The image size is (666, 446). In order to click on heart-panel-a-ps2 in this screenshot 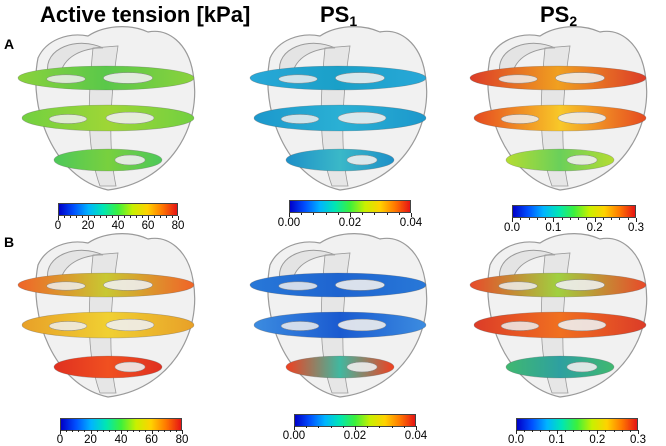, I will do `click(558, 108)`.